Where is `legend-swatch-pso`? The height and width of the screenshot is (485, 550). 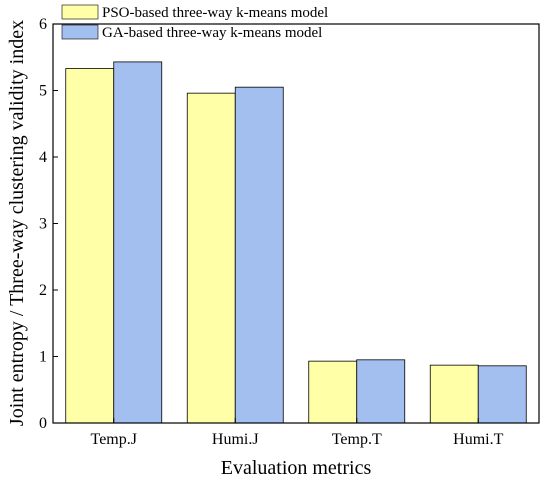
legend-swatch-pso is located at coordinates (80, 12).